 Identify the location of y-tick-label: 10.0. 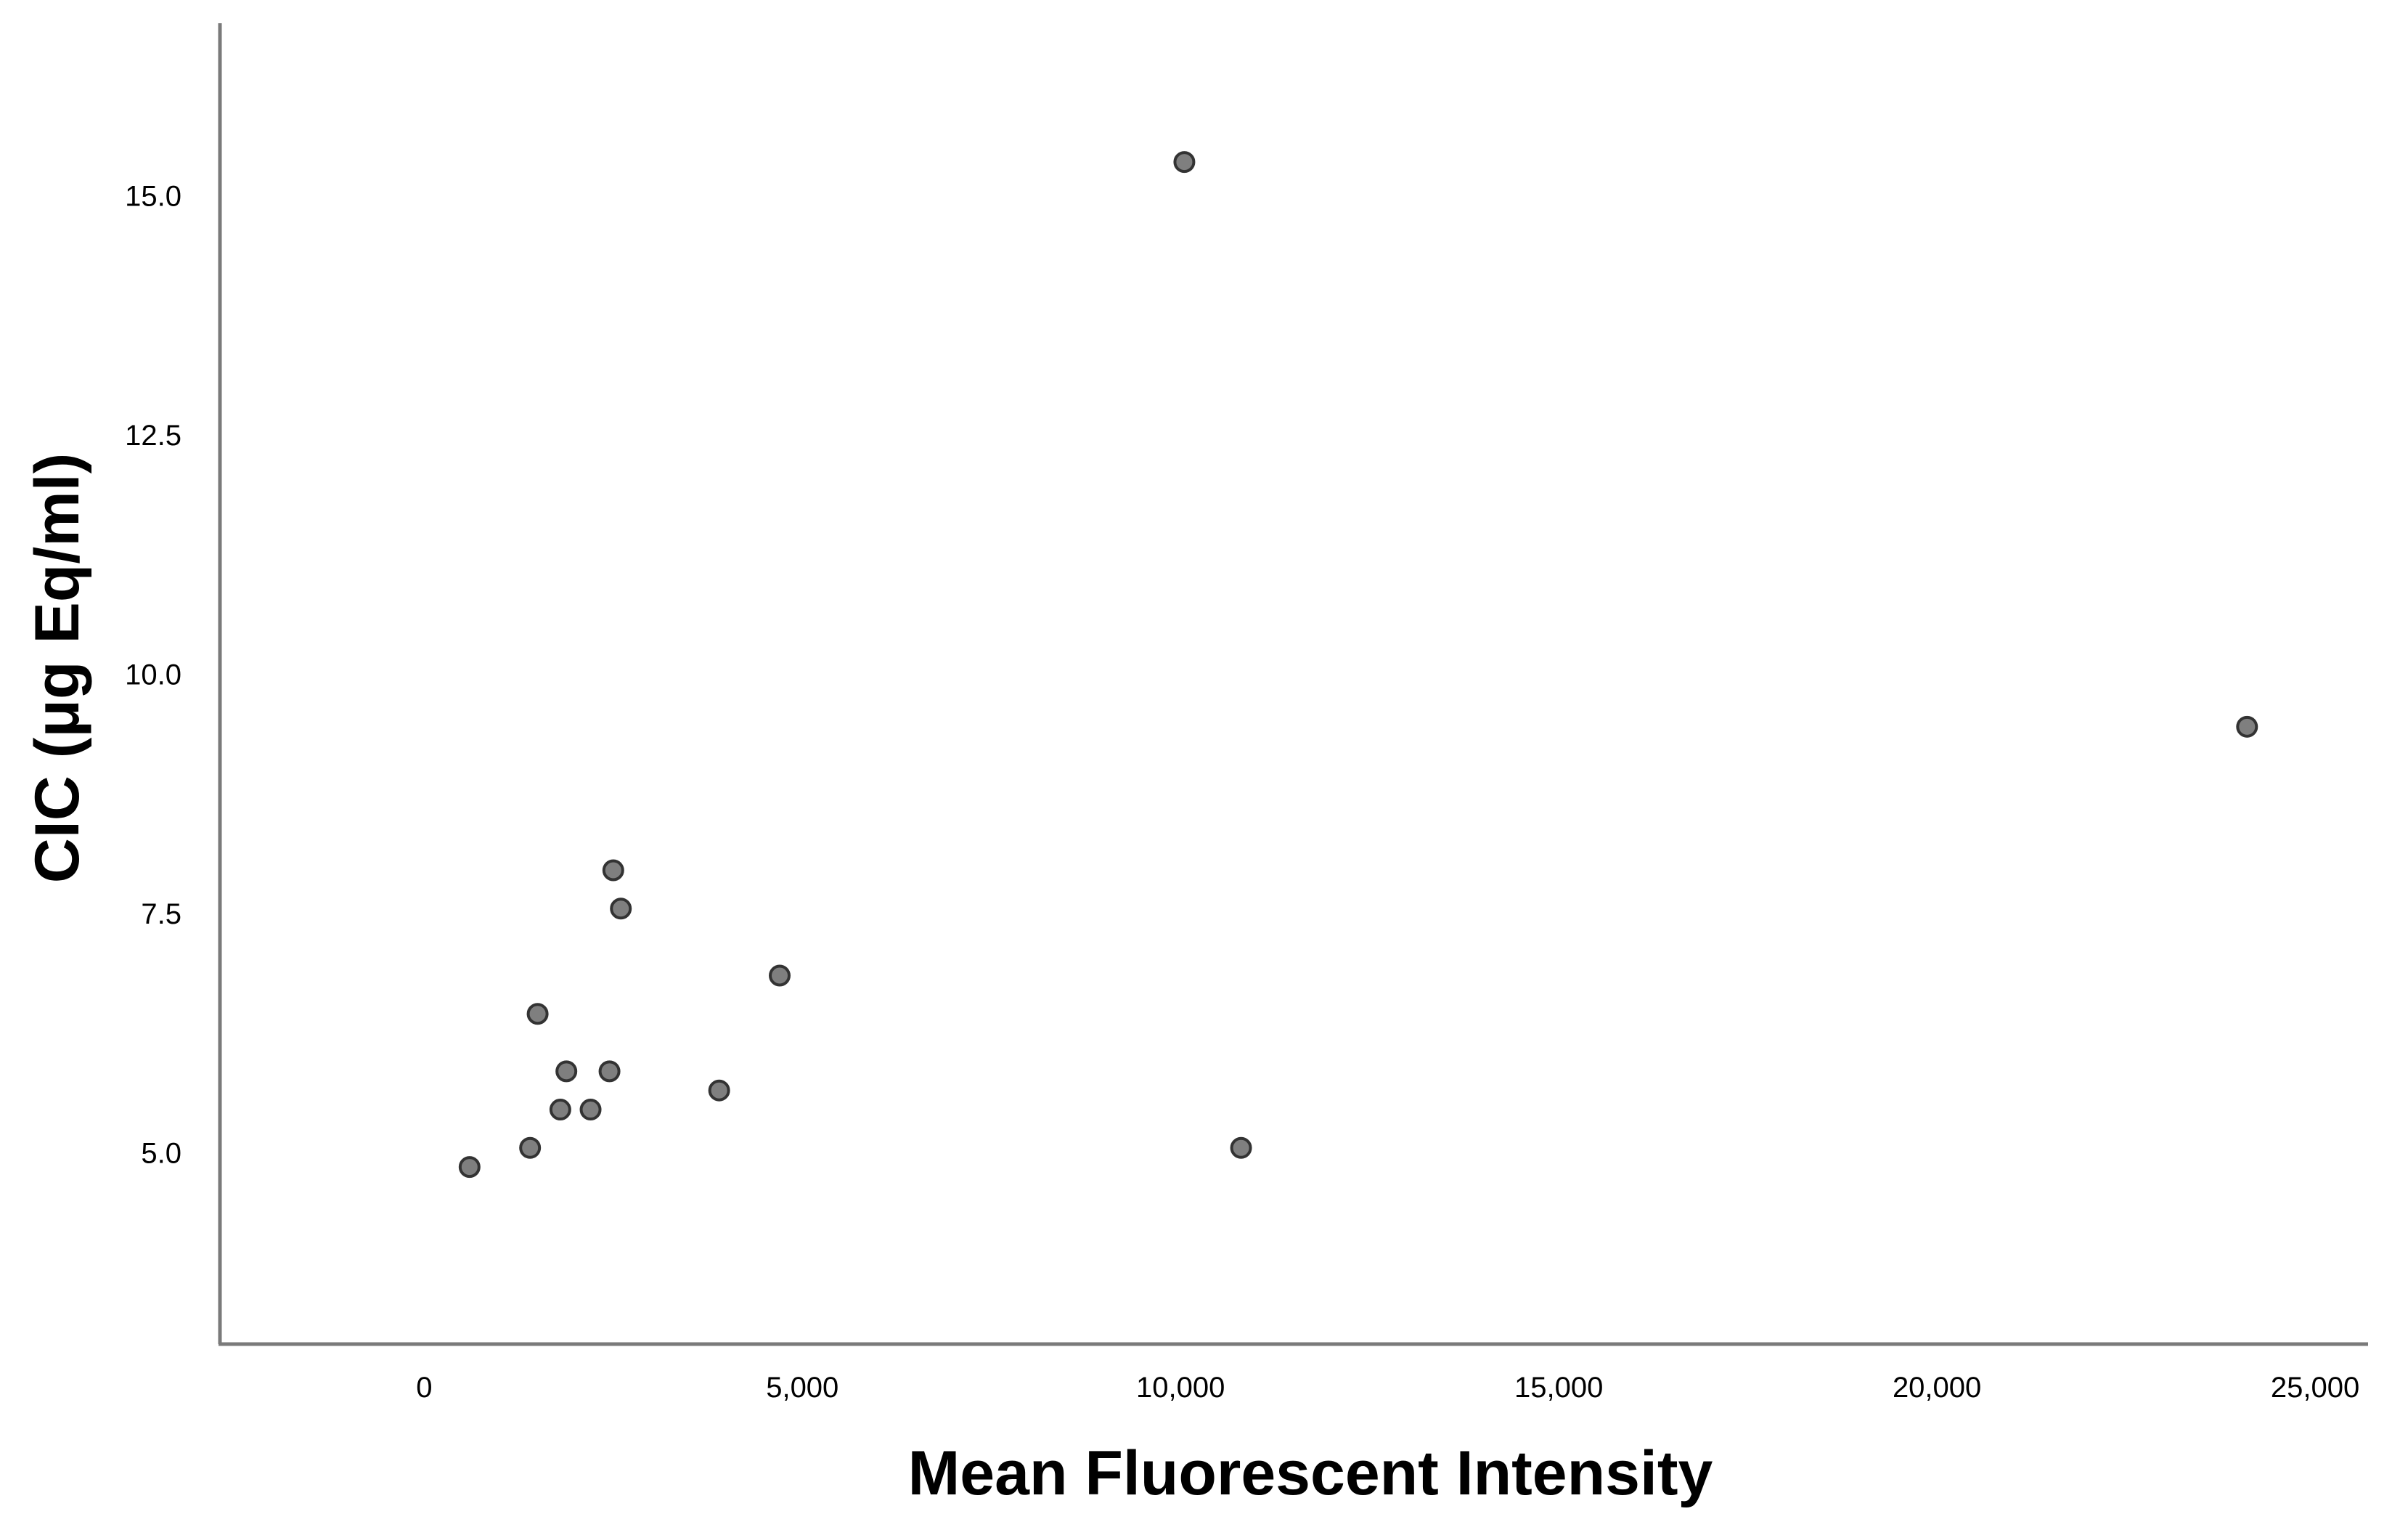
(153, 675).